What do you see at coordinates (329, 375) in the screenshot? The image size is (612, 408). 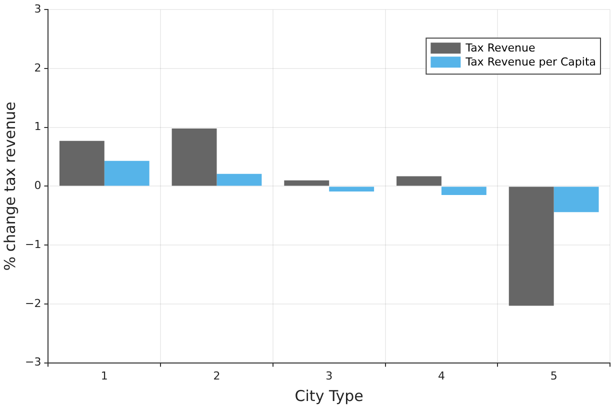 I see `x-tick-label: 3` at bounding box center [329, 375].